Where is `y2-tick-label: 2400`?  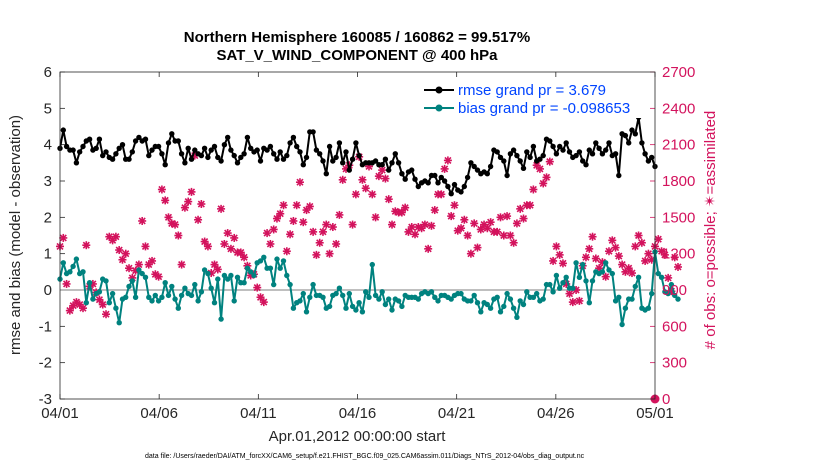
y2-tick-label: 2400 is located at coordinates (678, 108).